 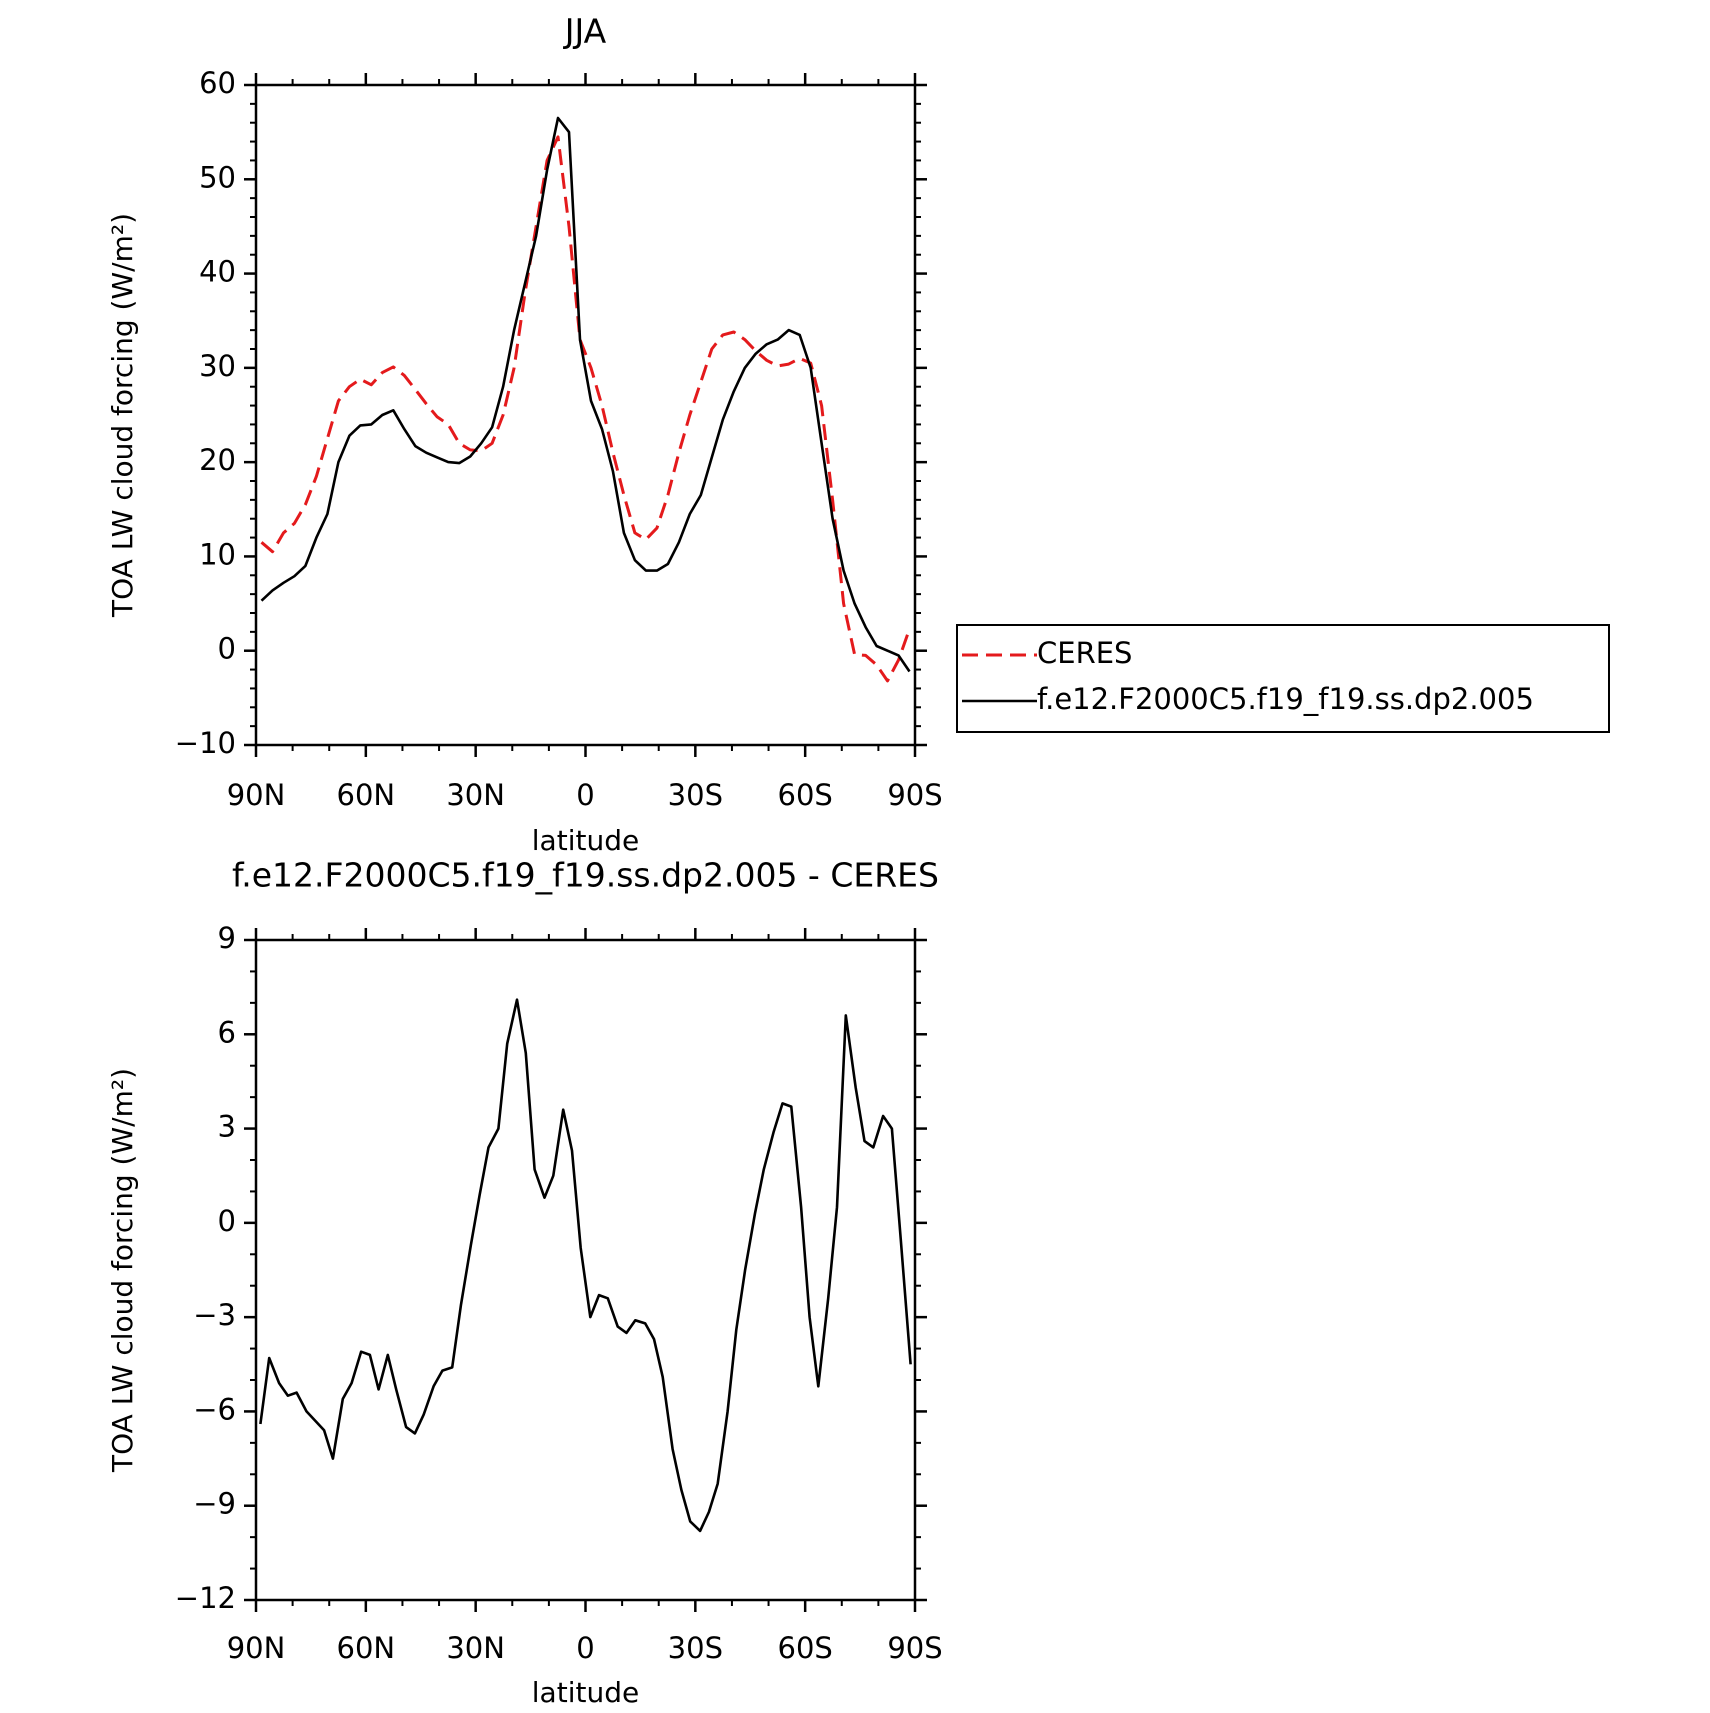 What do you see at coordinates (217, 554) in the screenshot?
I see `y-tick-label: 10` at bounding box center [217, 554].